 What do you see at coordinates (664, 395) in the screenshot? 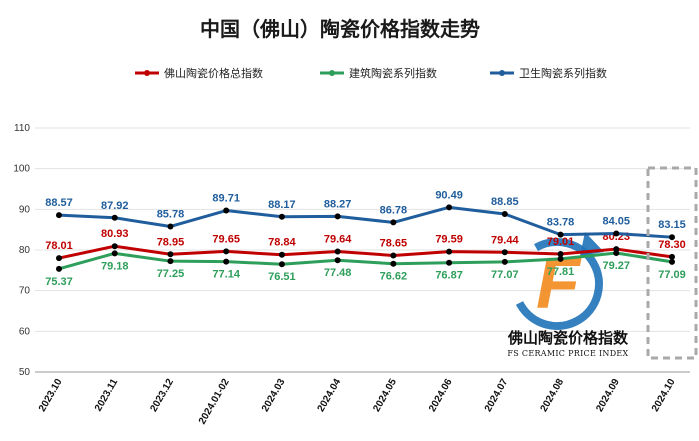
I see `x-tick-label: 2024.10` at bounding box center [664, 395].